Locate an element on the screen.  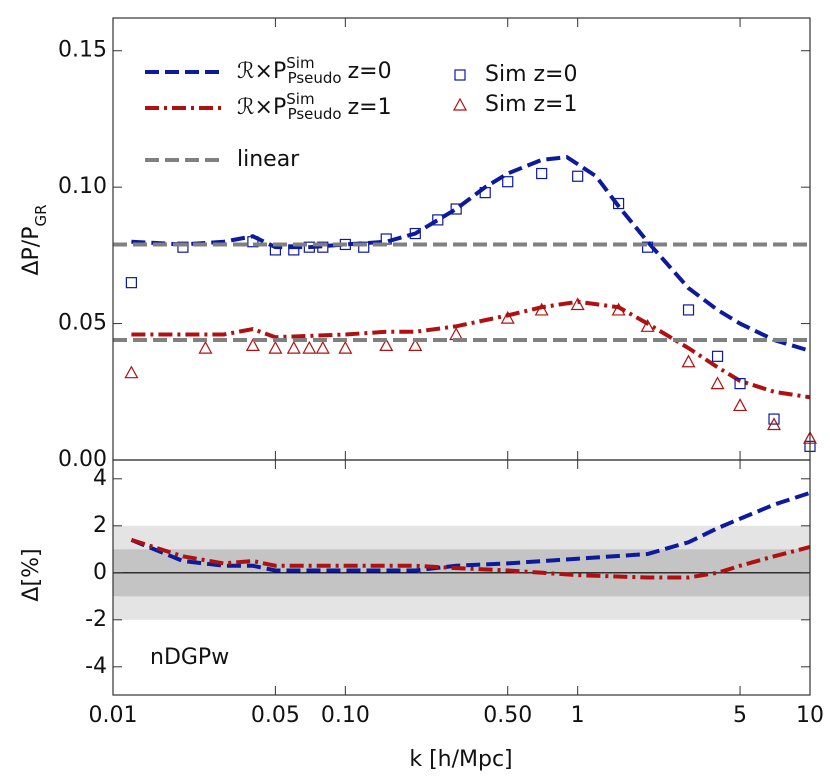
y-tick-label: -4 is located at coordinates (96, 666).